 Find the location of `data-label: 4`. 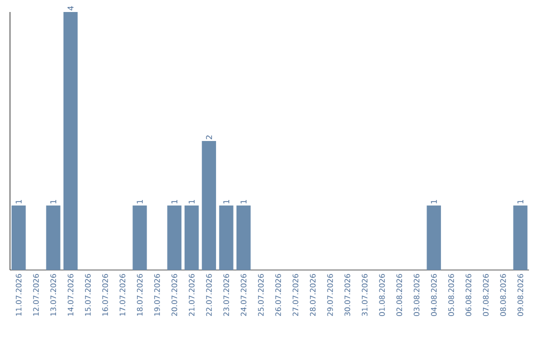

data-label: 4 is located at coordinates (71, 8).